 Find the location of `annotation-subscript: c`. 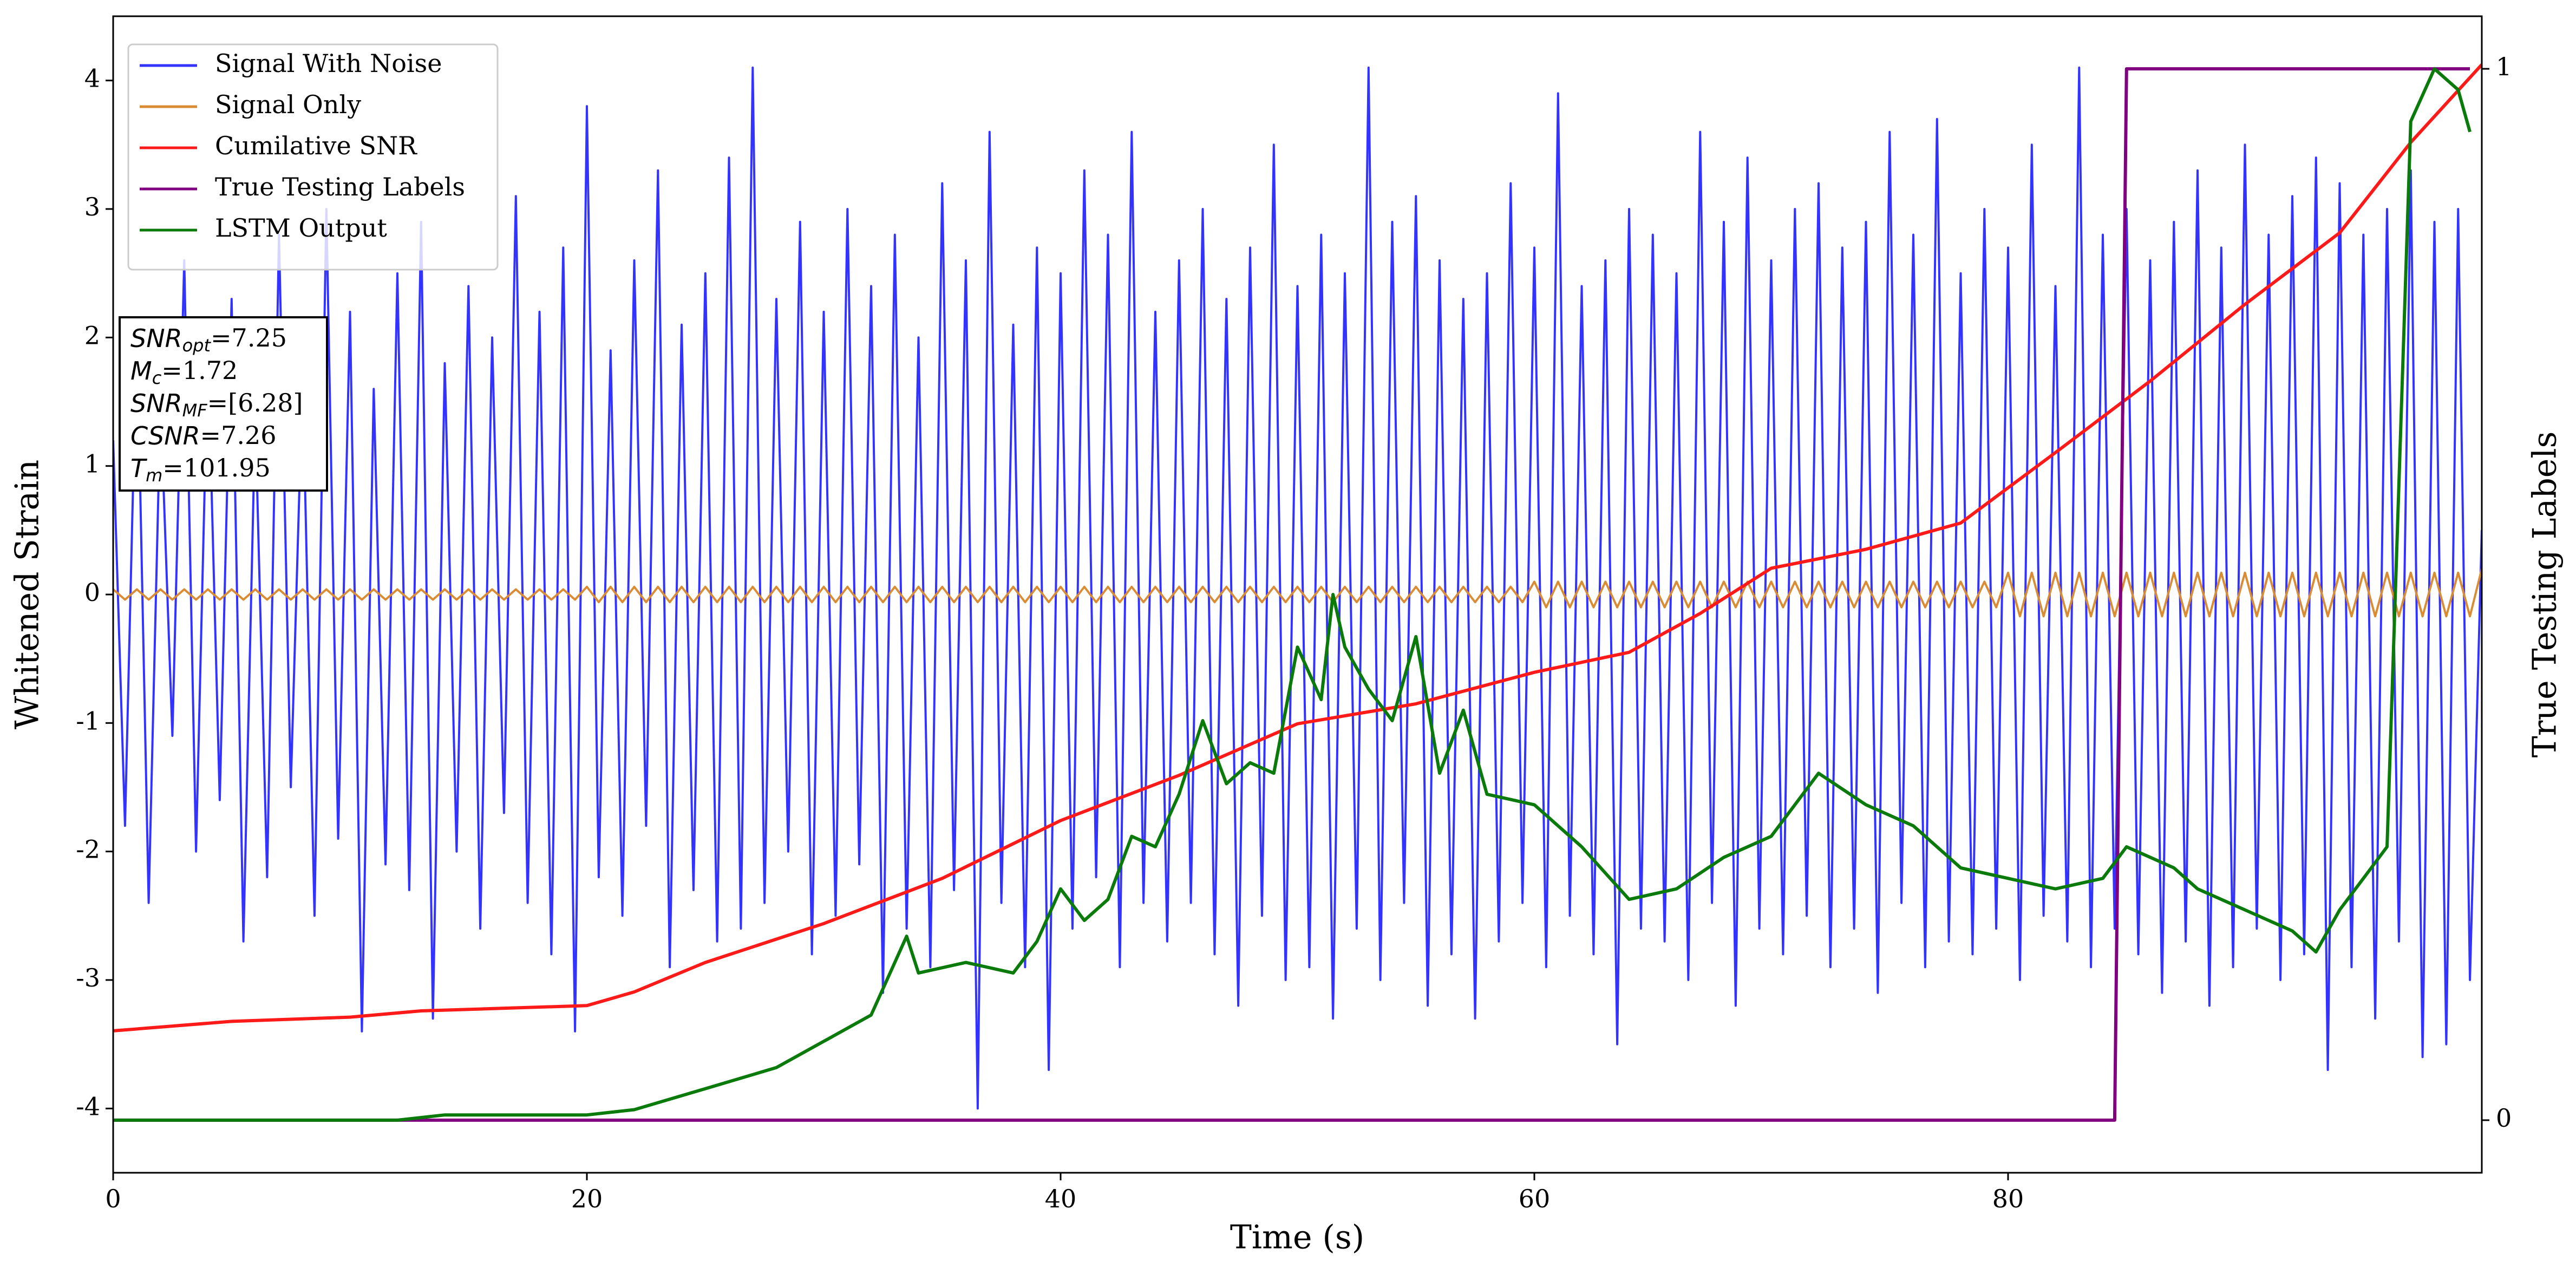

annotation-subscript: c is located at coordinates (157, 378).